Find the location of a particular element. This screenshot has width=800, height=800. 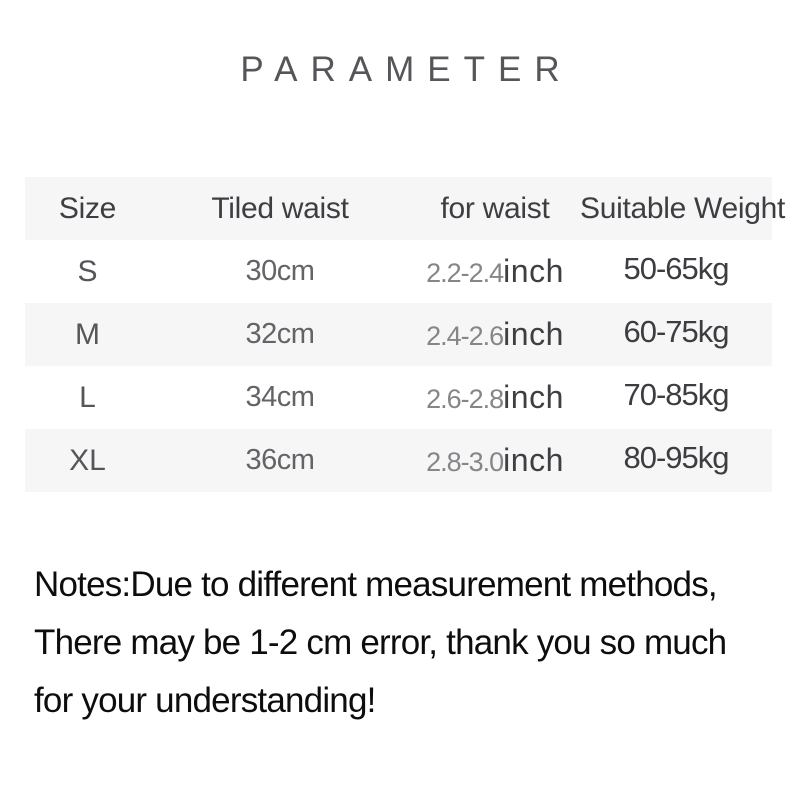

cell-suitable-weight: 80-95kg is located at coordinates (676, 457).